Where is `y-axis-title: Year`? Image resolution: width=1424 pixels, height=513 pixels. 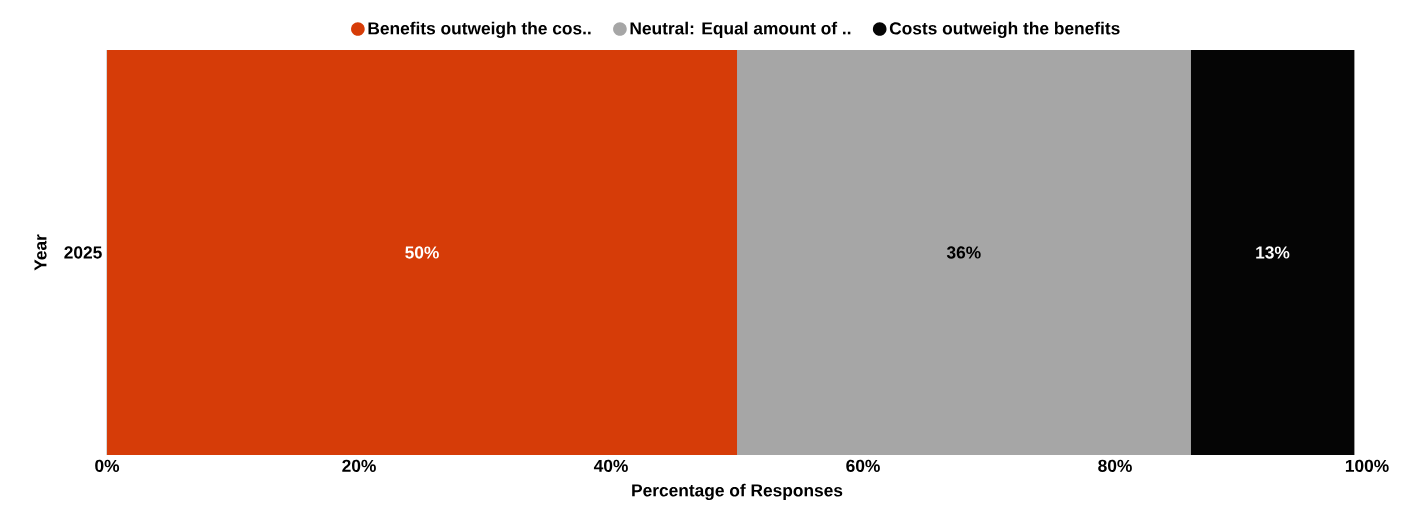
y-axis-title: Year is located at coordinates (40, 252).